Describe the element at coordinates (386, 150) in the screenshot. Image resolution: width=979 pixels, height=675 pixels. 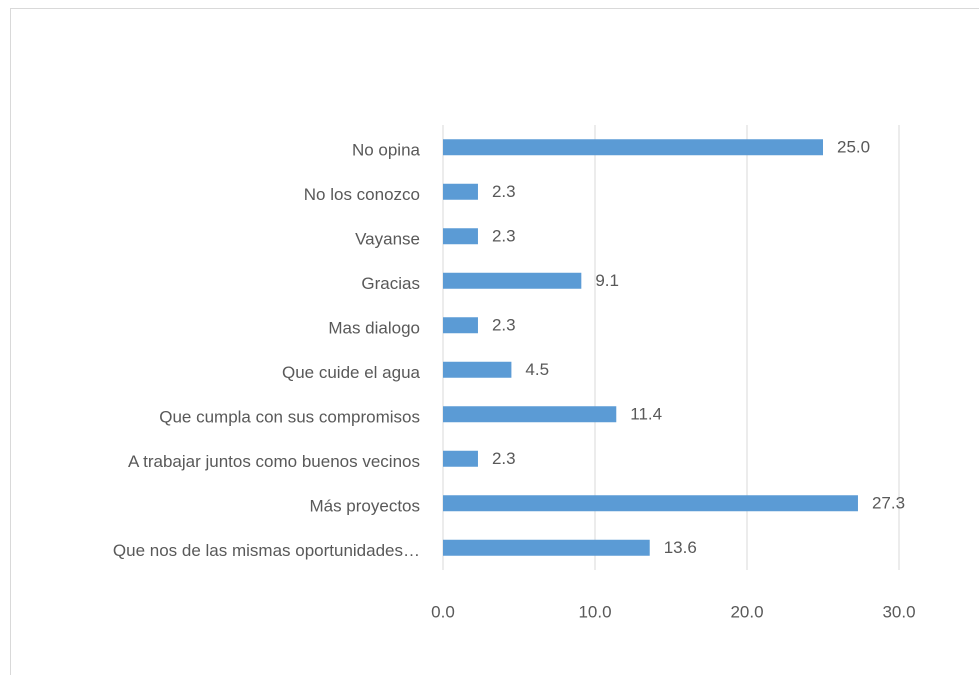
I see `y-tick-label: No opina` at that location.